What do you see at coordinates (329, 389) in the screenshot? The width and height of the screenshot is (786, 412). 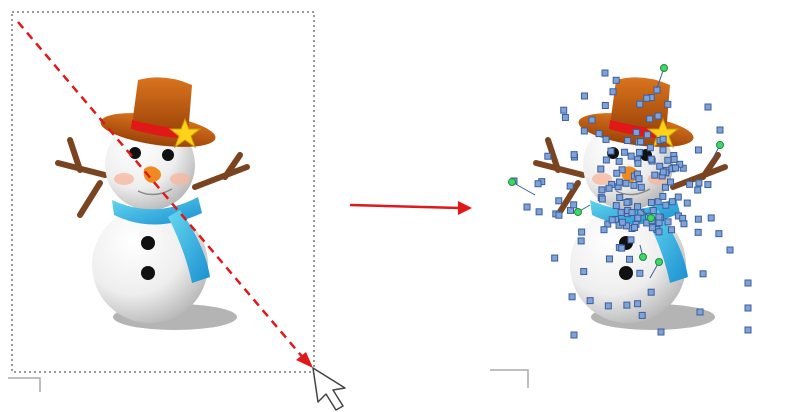 I see `mouse-cursor` at bounding box center [329, 389].